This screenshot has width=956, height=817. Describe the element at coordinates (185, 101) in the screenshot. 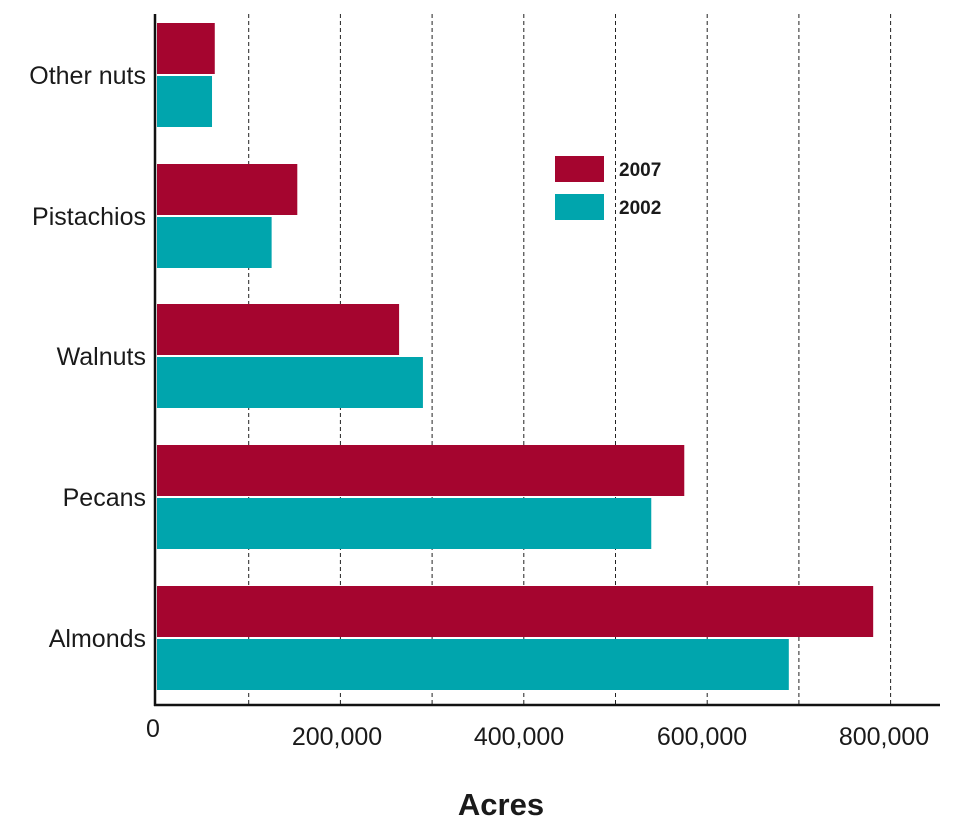

I see `bar-2002-other-nuts` at that location.